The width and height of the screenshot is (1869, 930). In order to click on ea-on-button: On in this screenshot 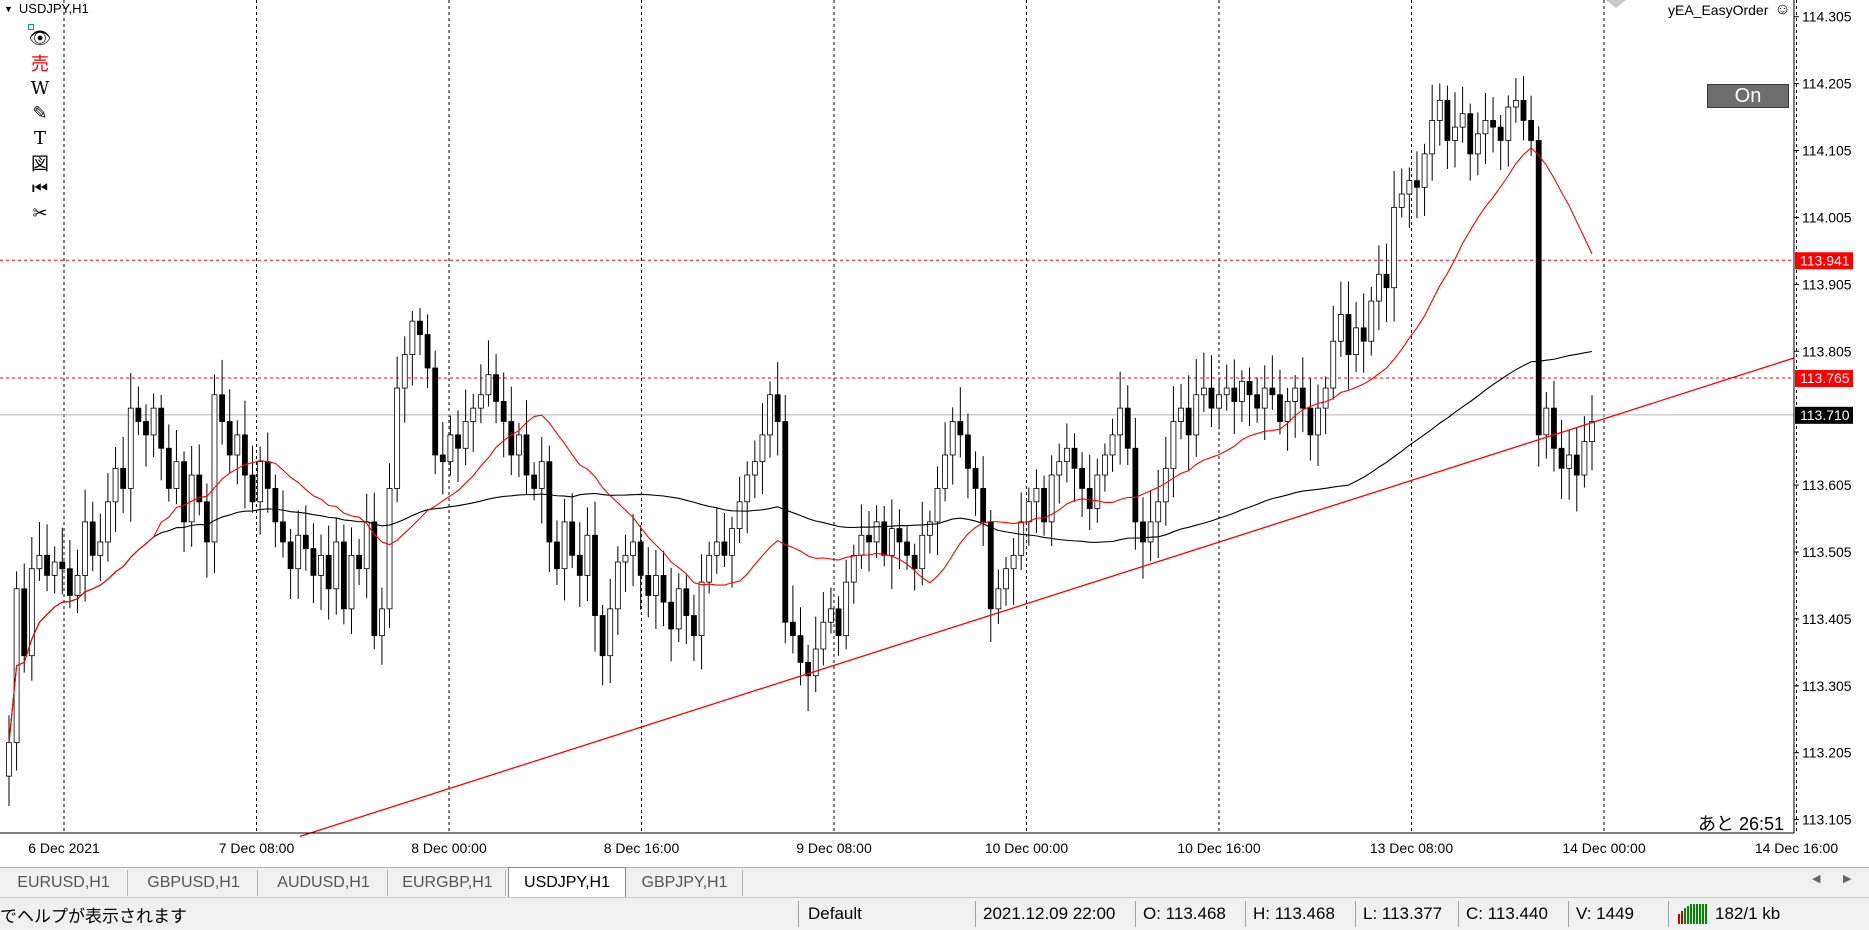, I will do `click(1748, 96)`.